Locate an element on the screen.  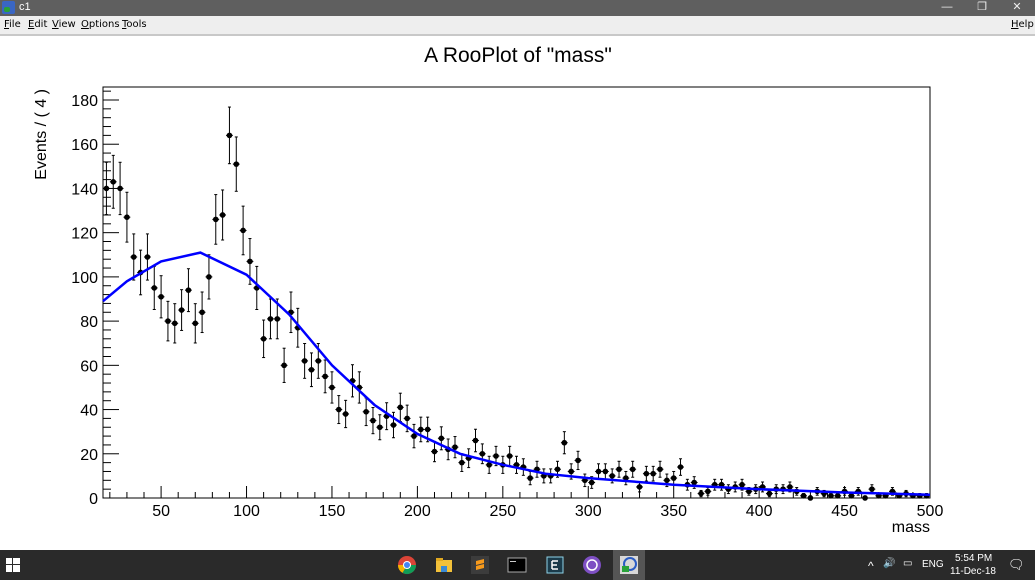
svg-text: 160 is located at coordinates (84, 145).